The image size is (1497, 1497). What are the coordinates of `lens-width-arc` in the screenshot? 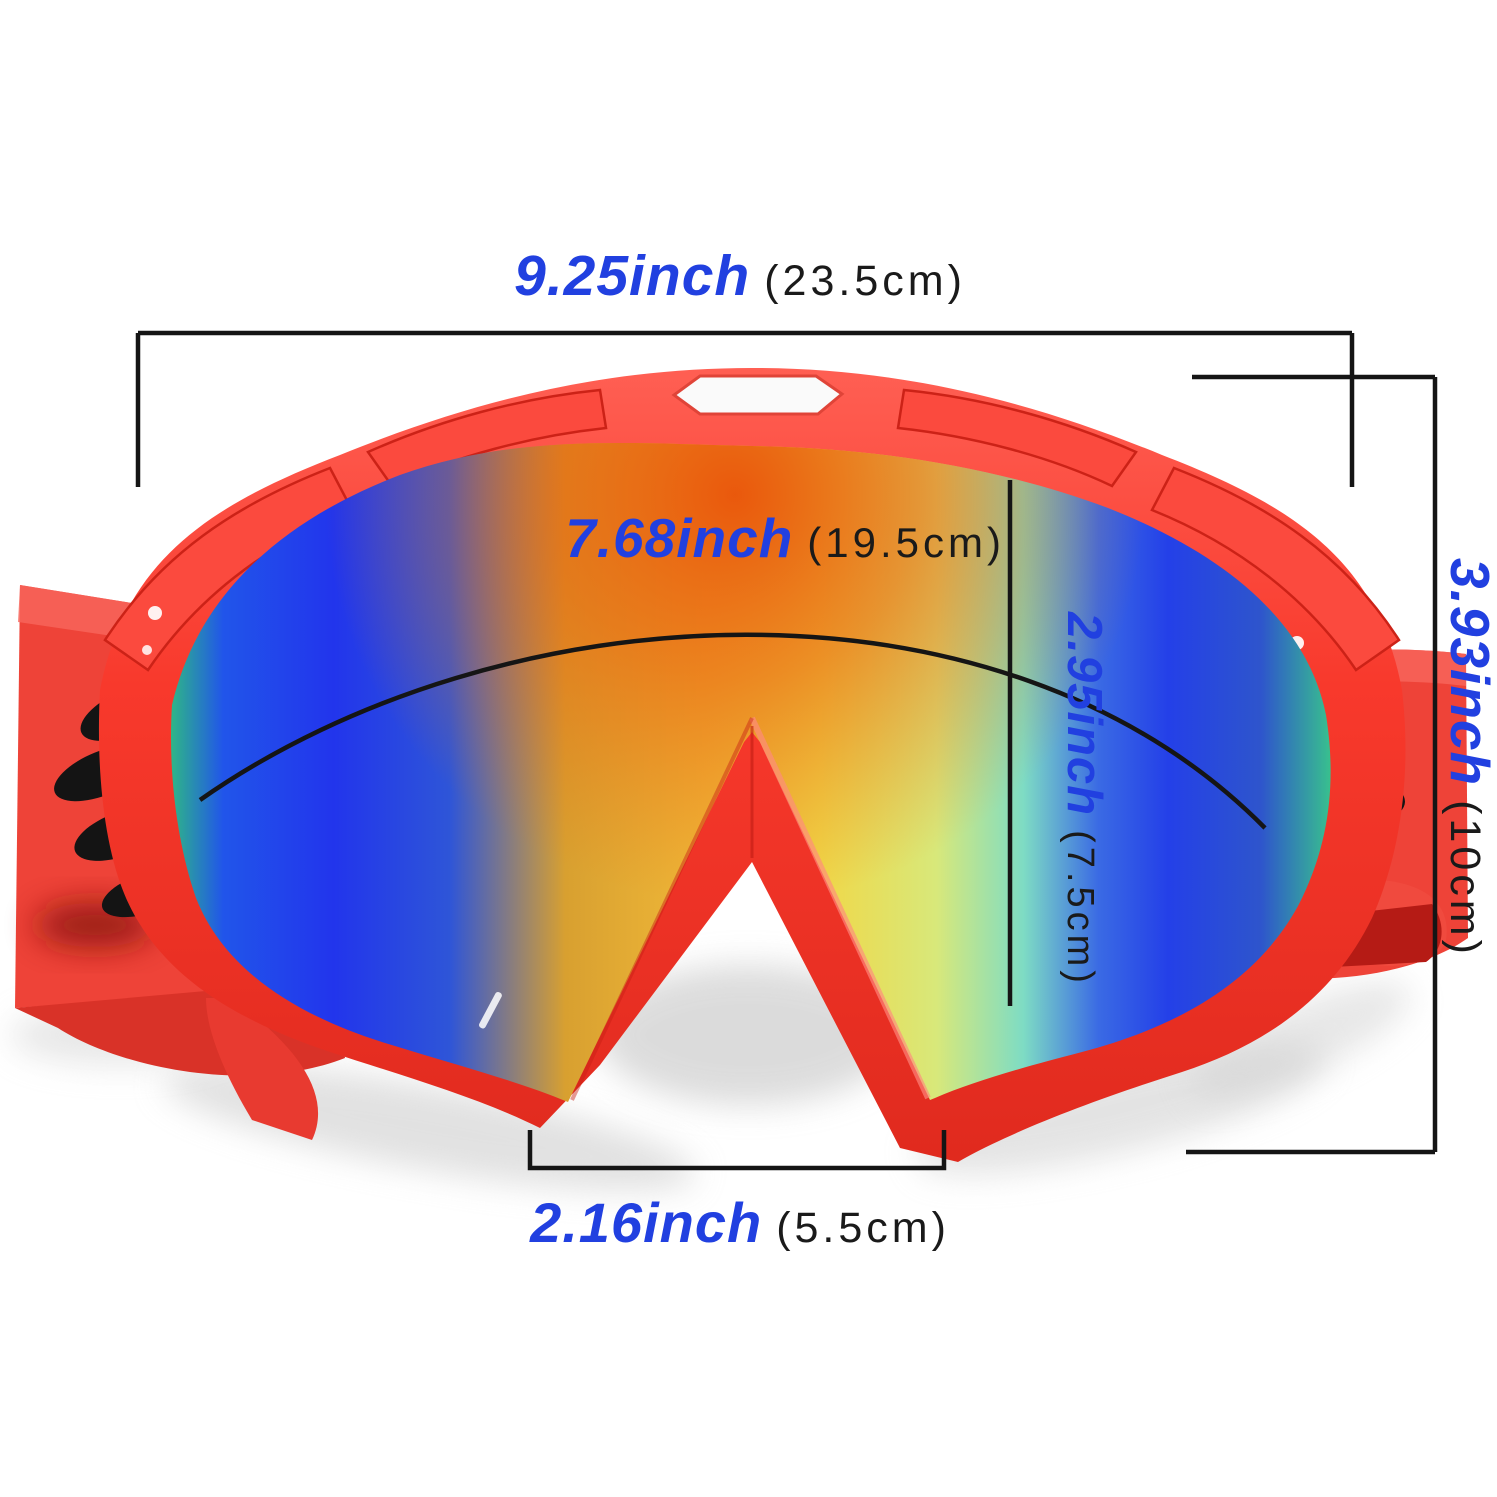 It's located at (732, 731).